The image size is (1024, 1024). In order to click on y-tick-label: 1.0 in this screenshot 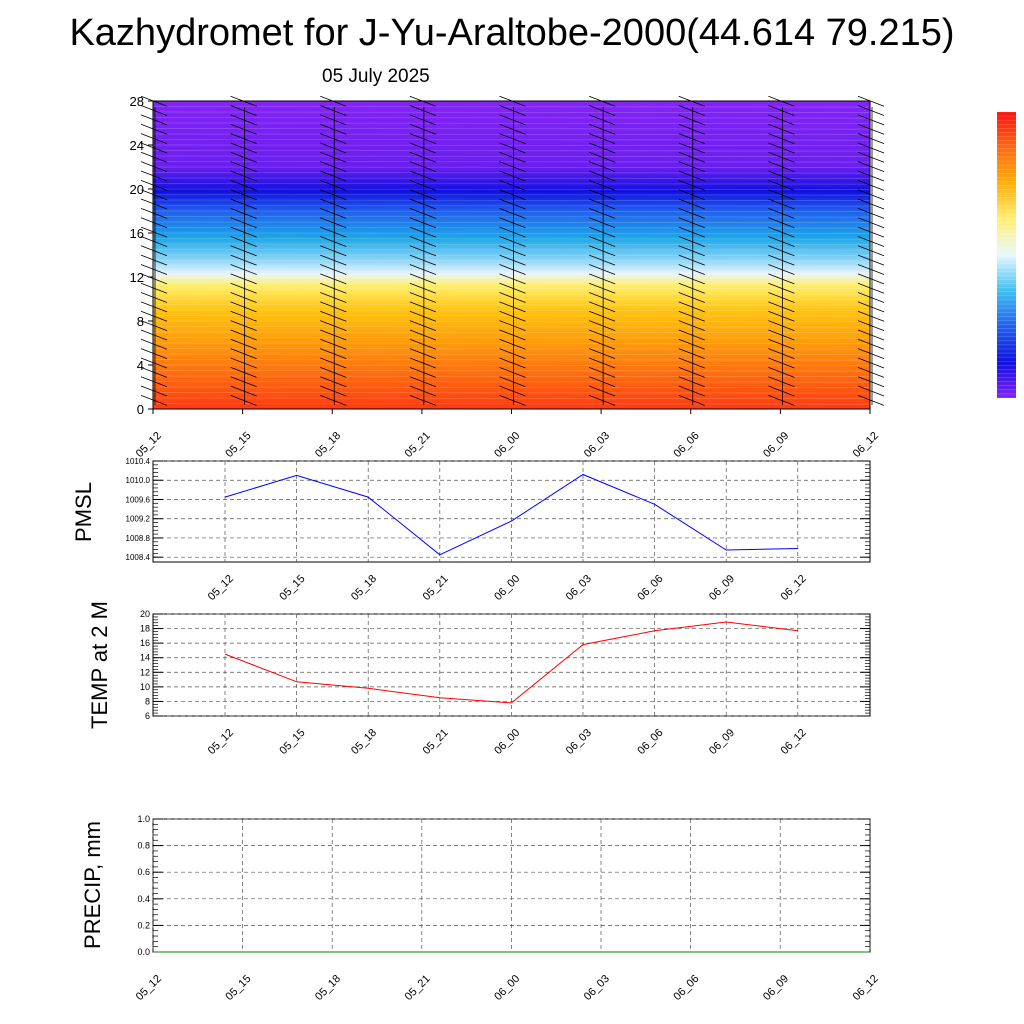, I will do `click(143, 819)`.